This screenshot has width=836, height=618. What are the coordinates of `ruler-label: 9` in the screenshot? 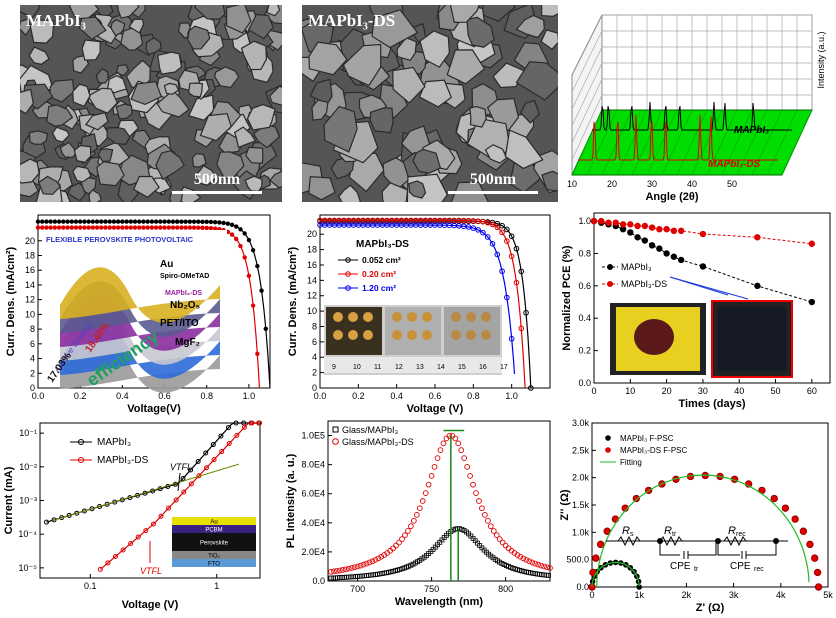 It's located at (334, 367).